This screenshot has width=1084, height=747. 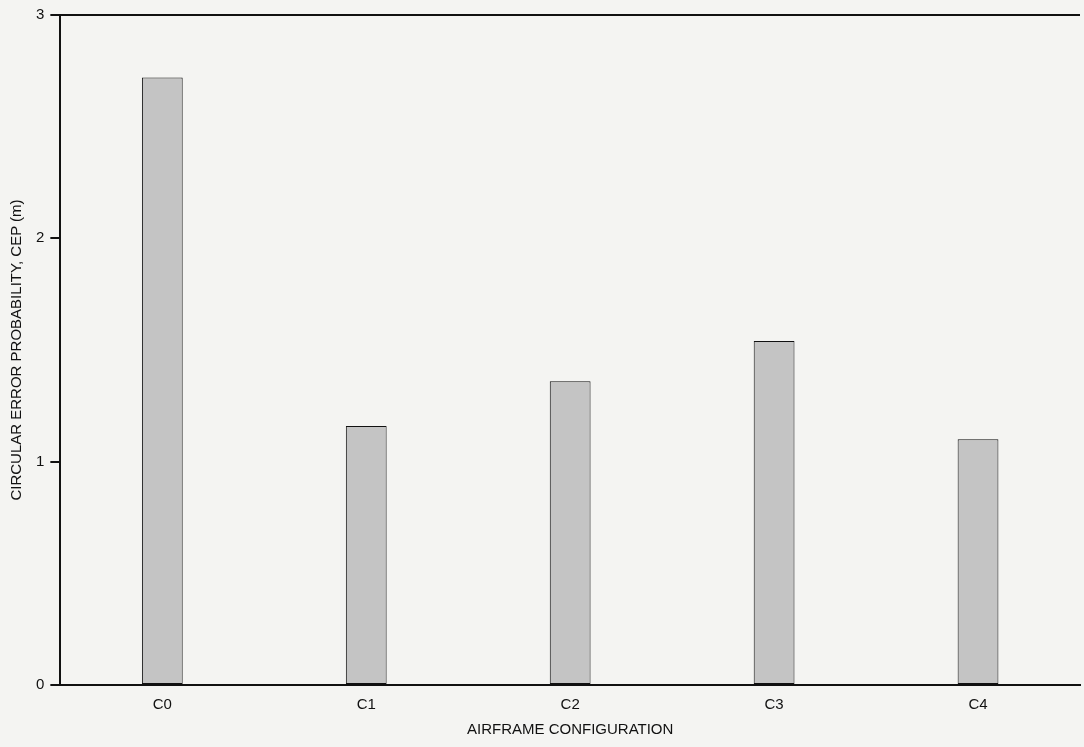 I want to click on y-tick-label: 0, so click(x=40, y=684).